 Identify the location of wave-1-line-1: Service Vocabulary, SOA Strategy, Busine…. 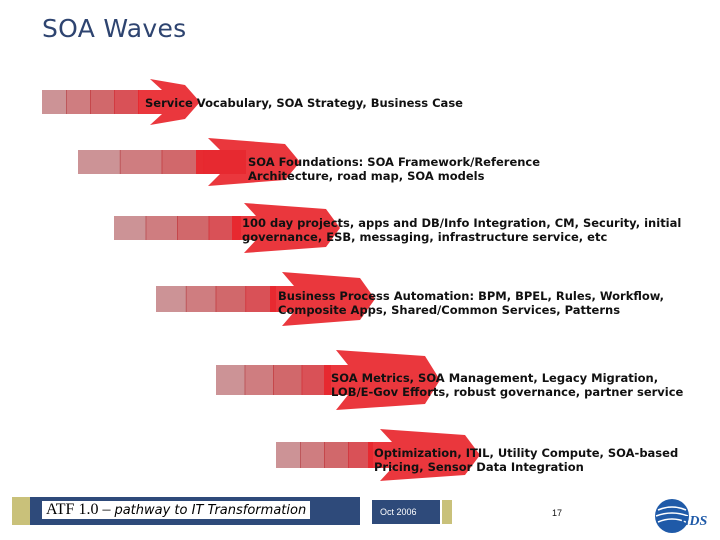
(304, 103).